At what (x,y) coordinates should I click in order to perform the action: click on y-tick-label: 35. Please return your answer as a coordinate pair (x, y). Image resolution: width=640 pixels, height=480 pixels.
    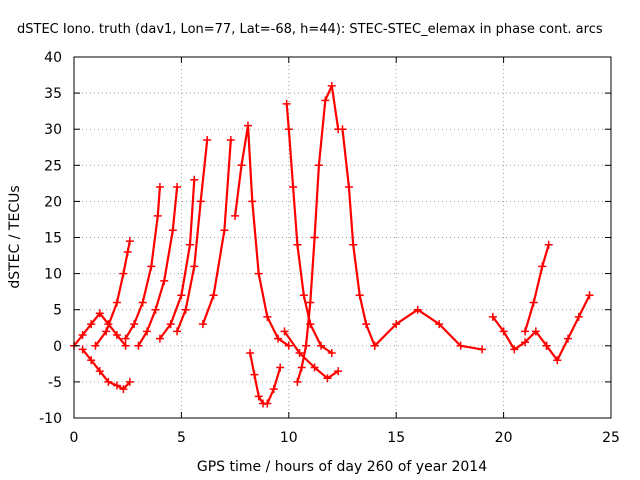
    Looking at the image, I should click on (53, 94).